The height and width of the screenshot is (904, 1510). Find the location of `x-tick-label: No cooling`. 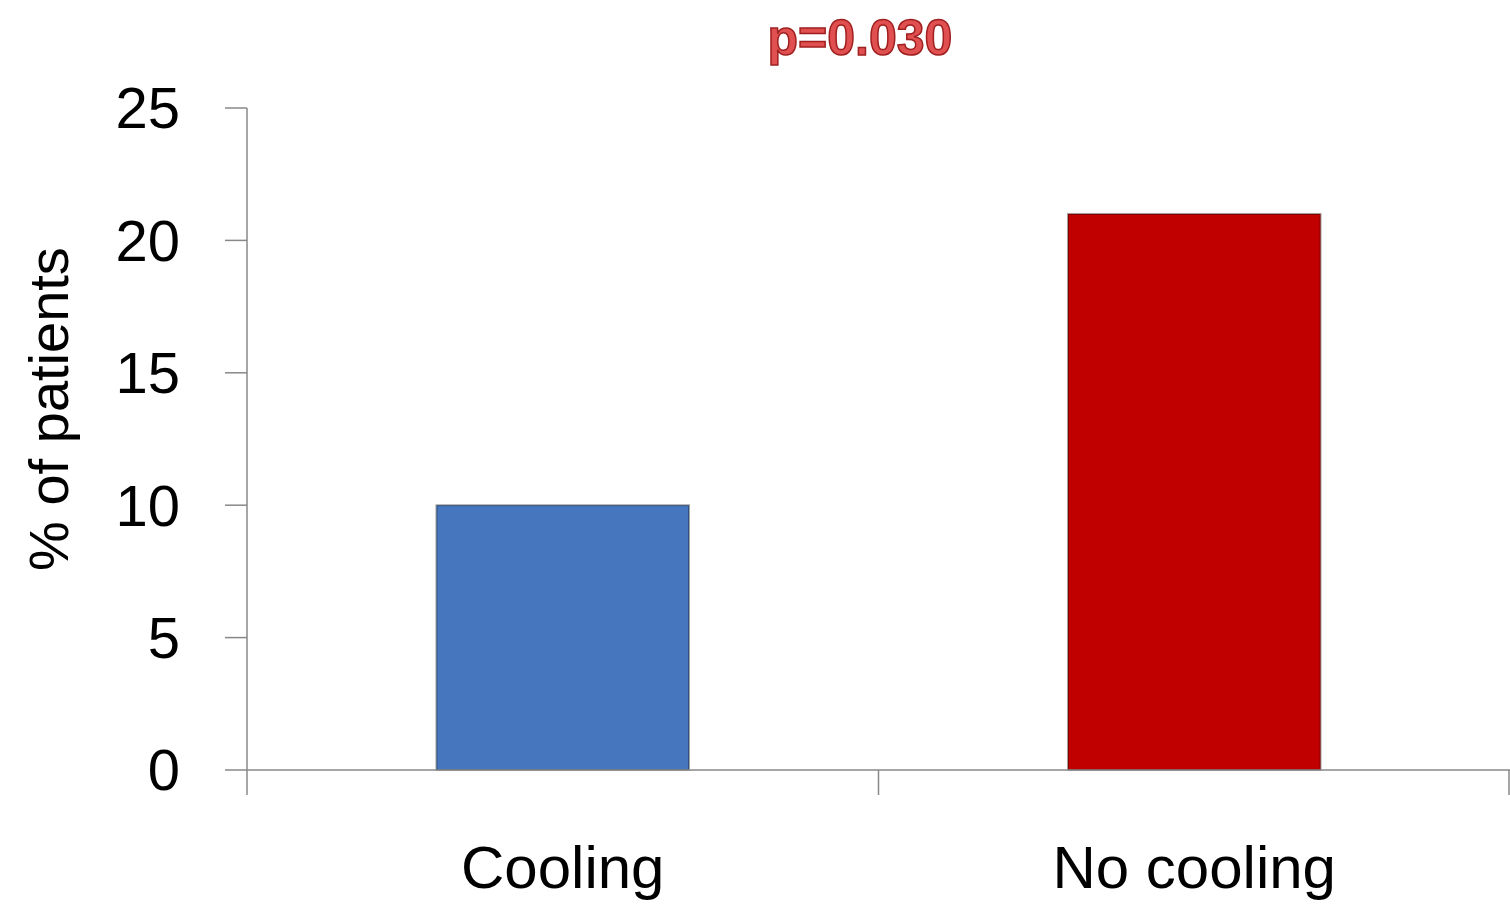

x-tick-label: No cooling is located at coordinates (1194, 867).